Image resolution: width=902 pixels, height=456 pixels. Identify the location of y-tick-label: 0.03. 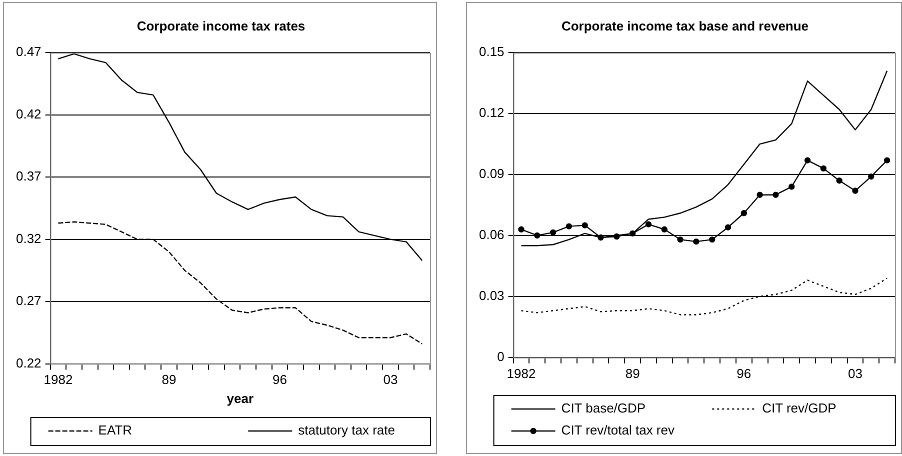
(491, 296).